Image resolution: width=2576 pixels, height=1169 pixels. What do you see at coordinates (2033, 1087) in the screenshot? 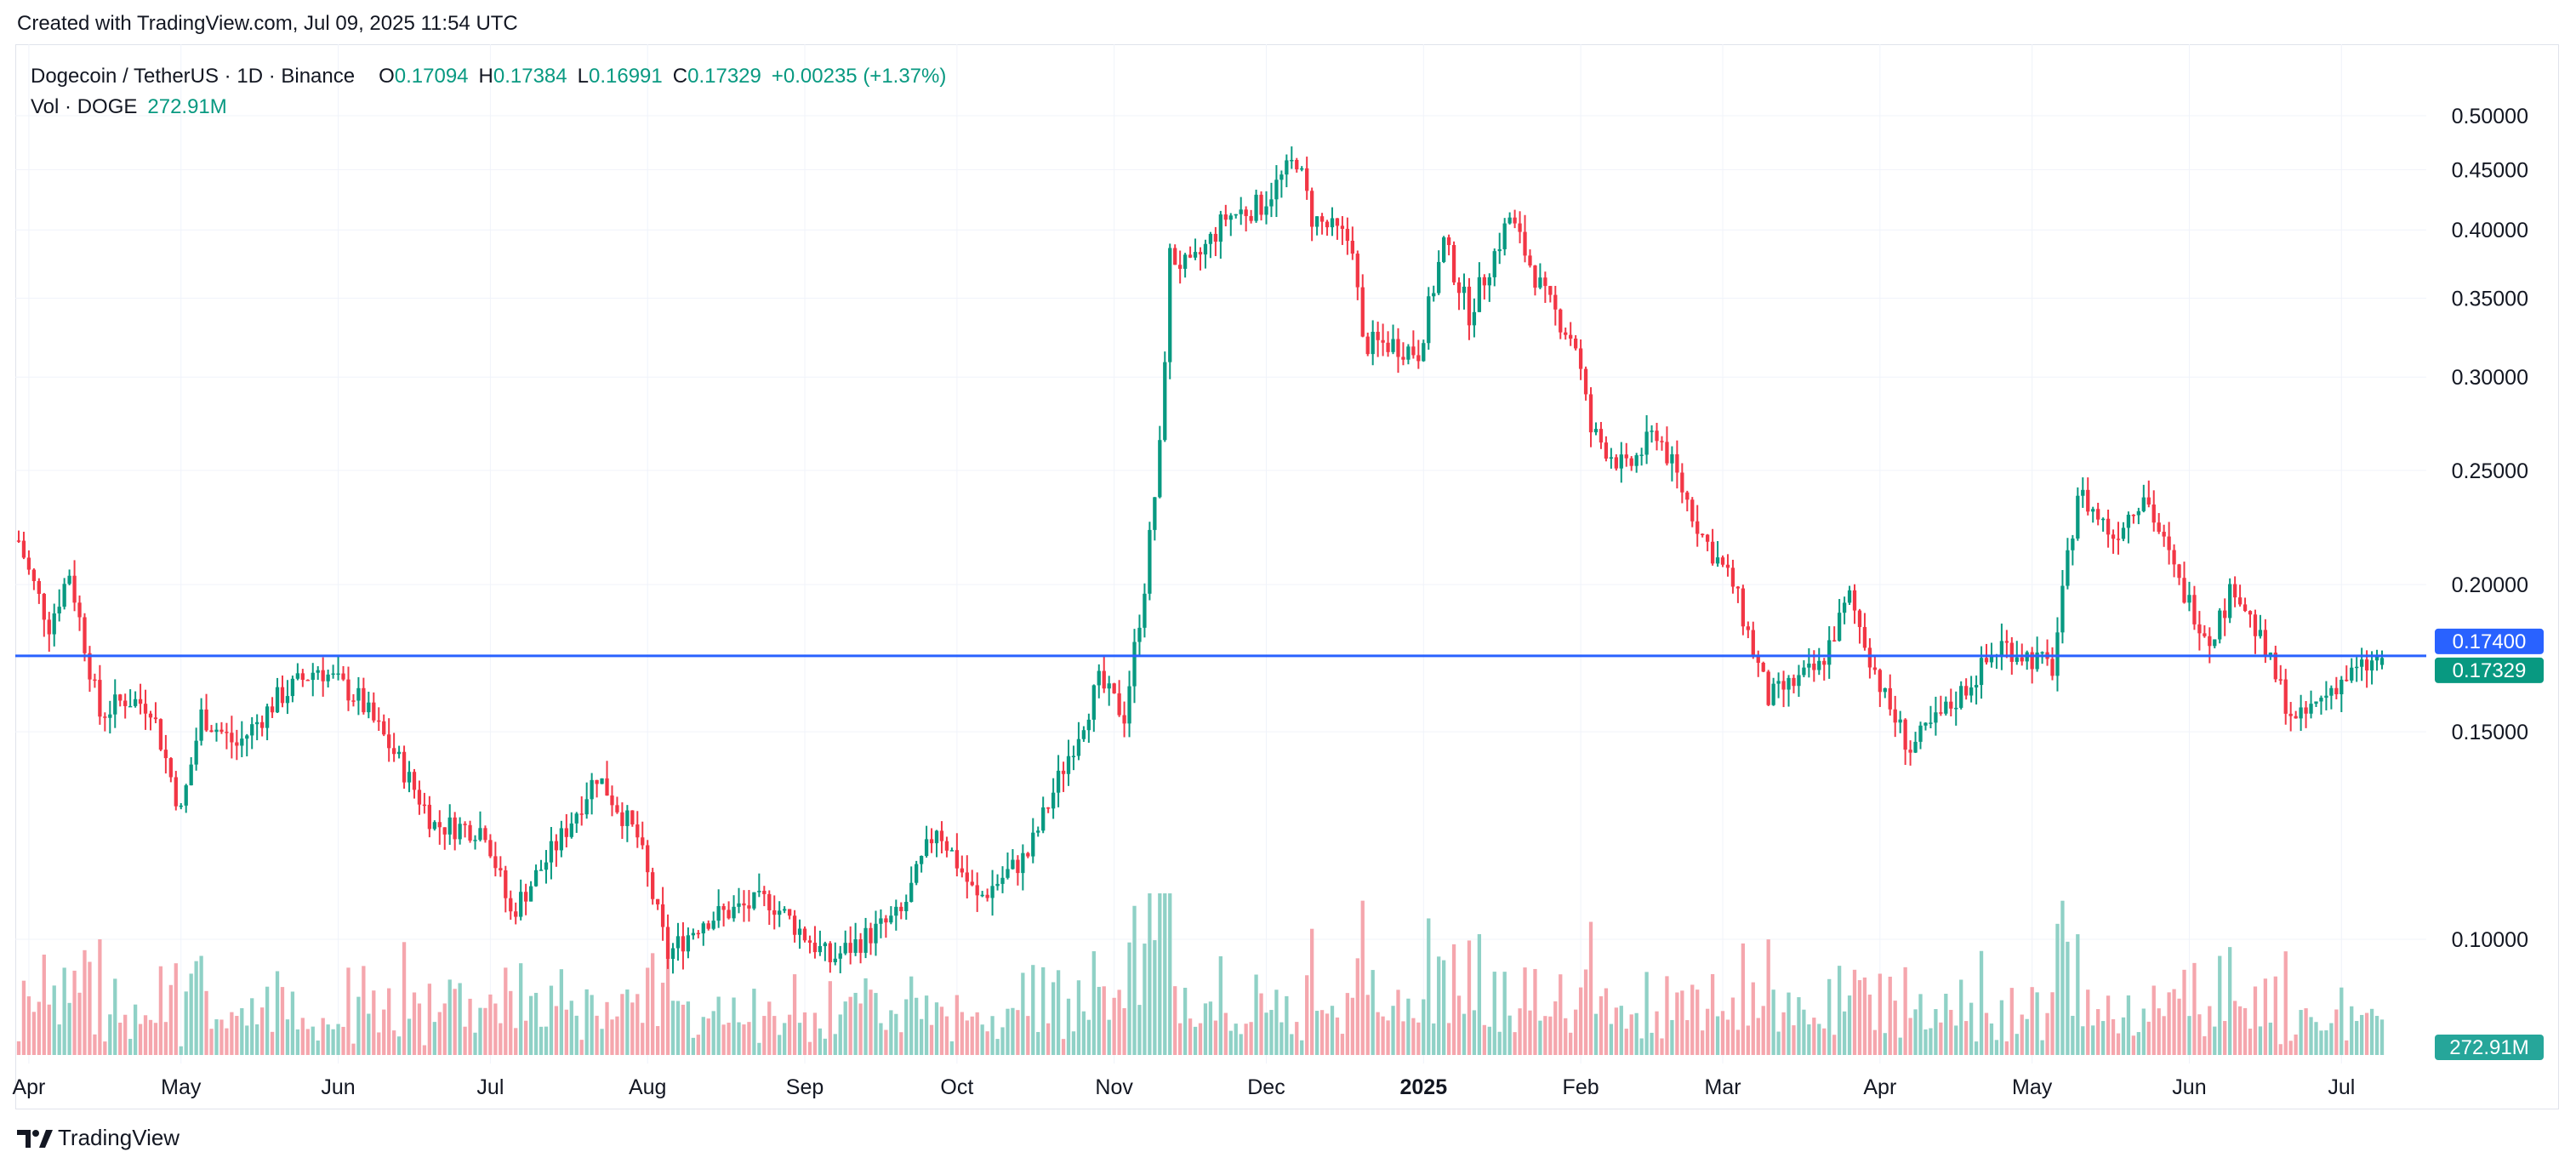
I see `x-tick-label: May` at bounding box center [2033, 1087].